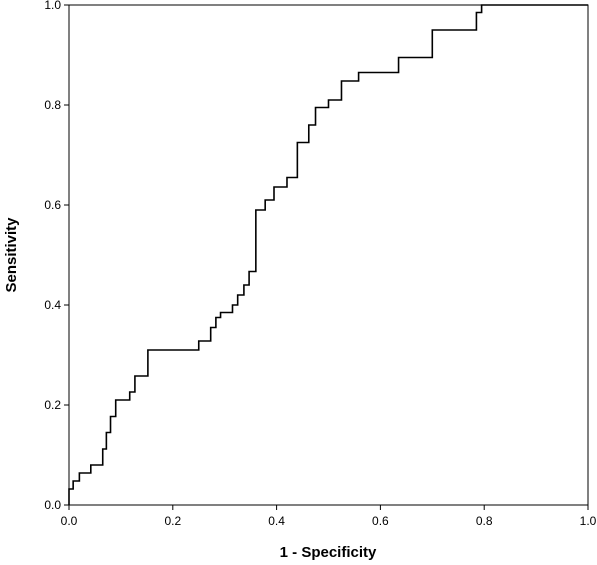  What do you see at coordinates (52, 205) in the screenshot?
I see `y-tick-label: 0.6` at bounding box center [52, 205].